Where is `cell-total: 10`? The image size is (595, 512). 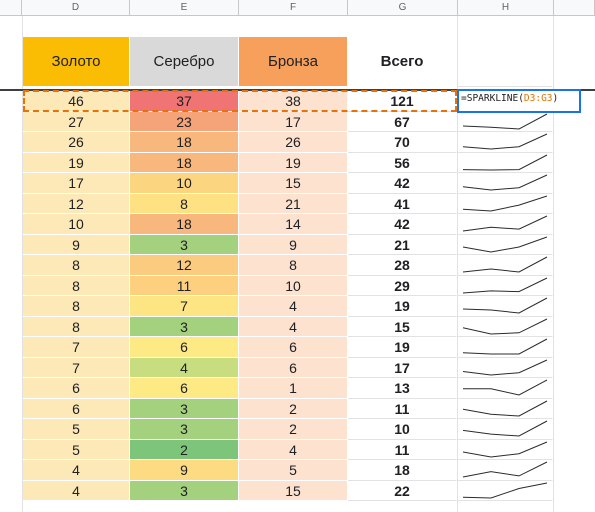
cell-total: 10 is located at coordinates (402, 429).